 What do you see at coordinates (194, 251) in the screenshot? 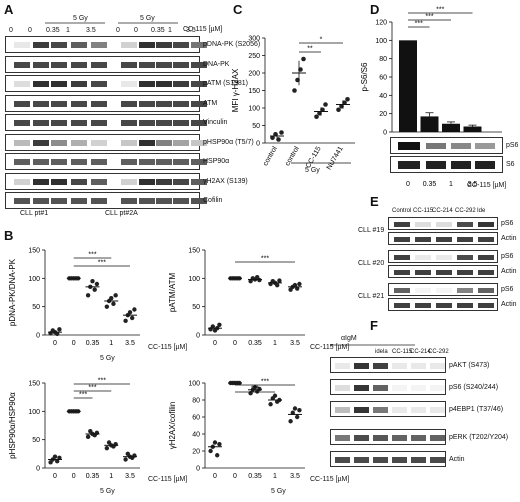
I see `y-tick-label: 150` at bounding box center [194, 251].